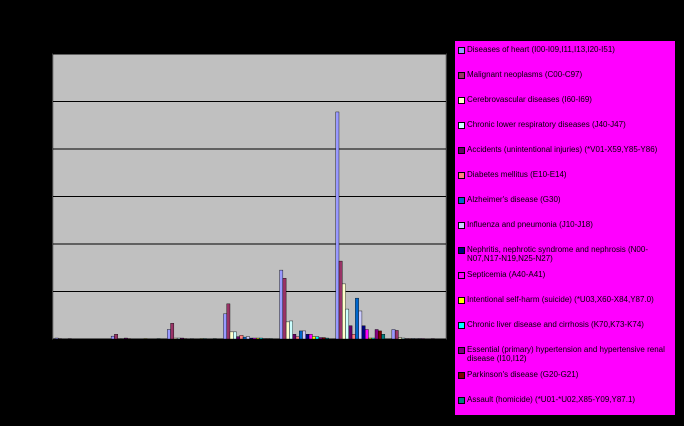 This screenshot has height=426, width=684. I want to click on y-tick-label: 2, so click(44, 243).